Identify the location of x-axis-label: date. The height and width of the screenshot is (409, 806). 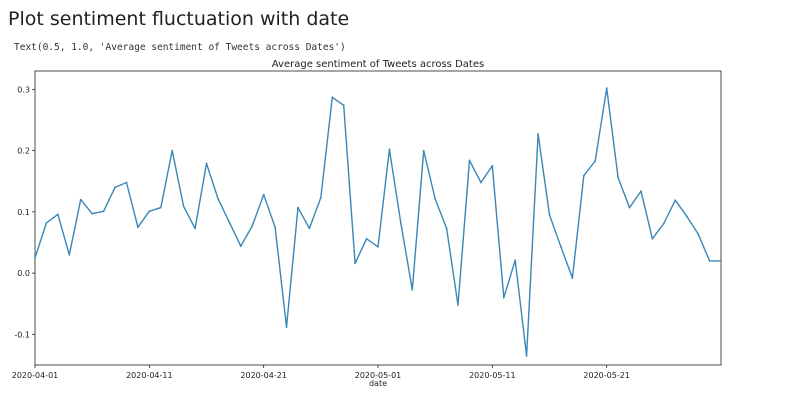
(378, 383).